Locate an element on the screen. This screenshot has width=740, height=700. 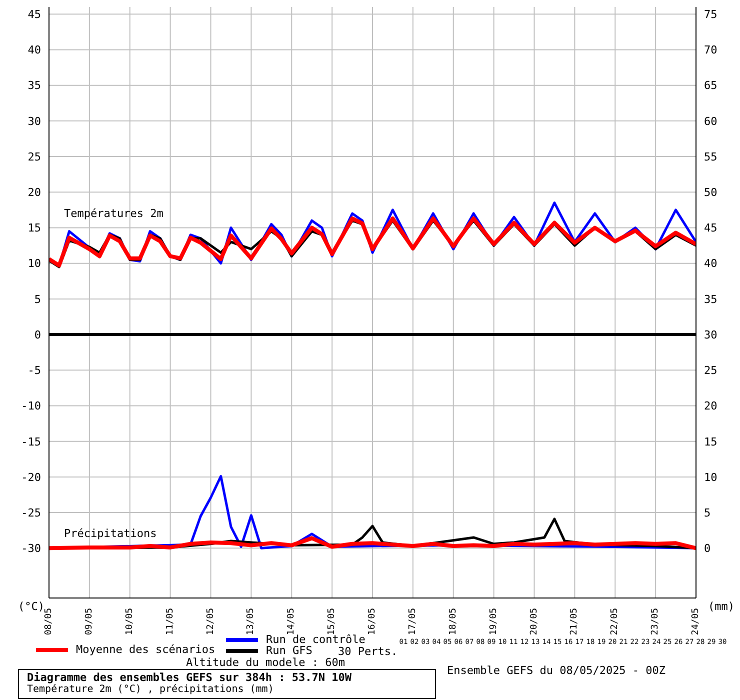
text: Température 2m (°C) , précipitations (mm) is located at coordinates (151, 689).